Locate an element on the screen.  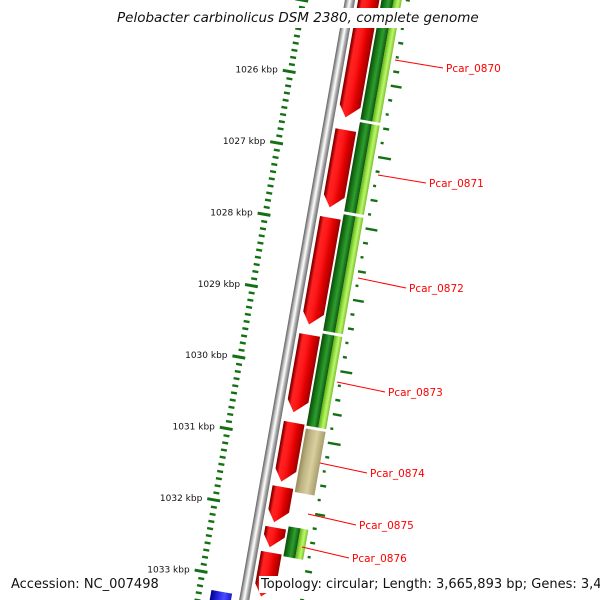
gene-label-Pcar_0873: Pcar_0873 is located at coordinates (415, 393).